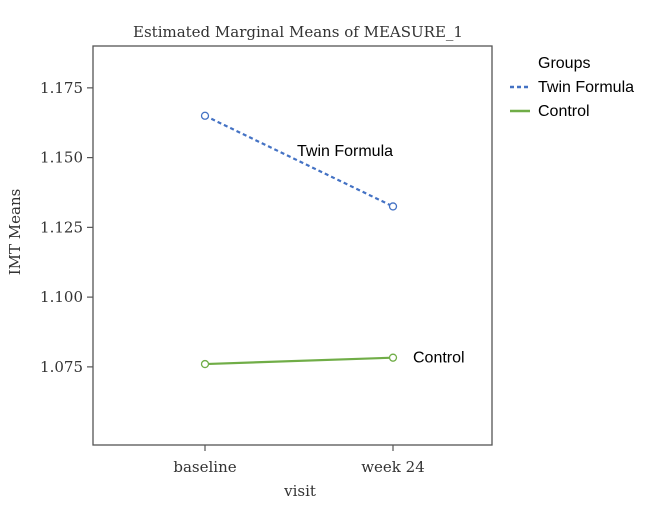  What do you see at coordinates (345, 151) in the screenshot?
I see `twin-formula-annotation: Twin Formula` at bounding box center [345, 151].